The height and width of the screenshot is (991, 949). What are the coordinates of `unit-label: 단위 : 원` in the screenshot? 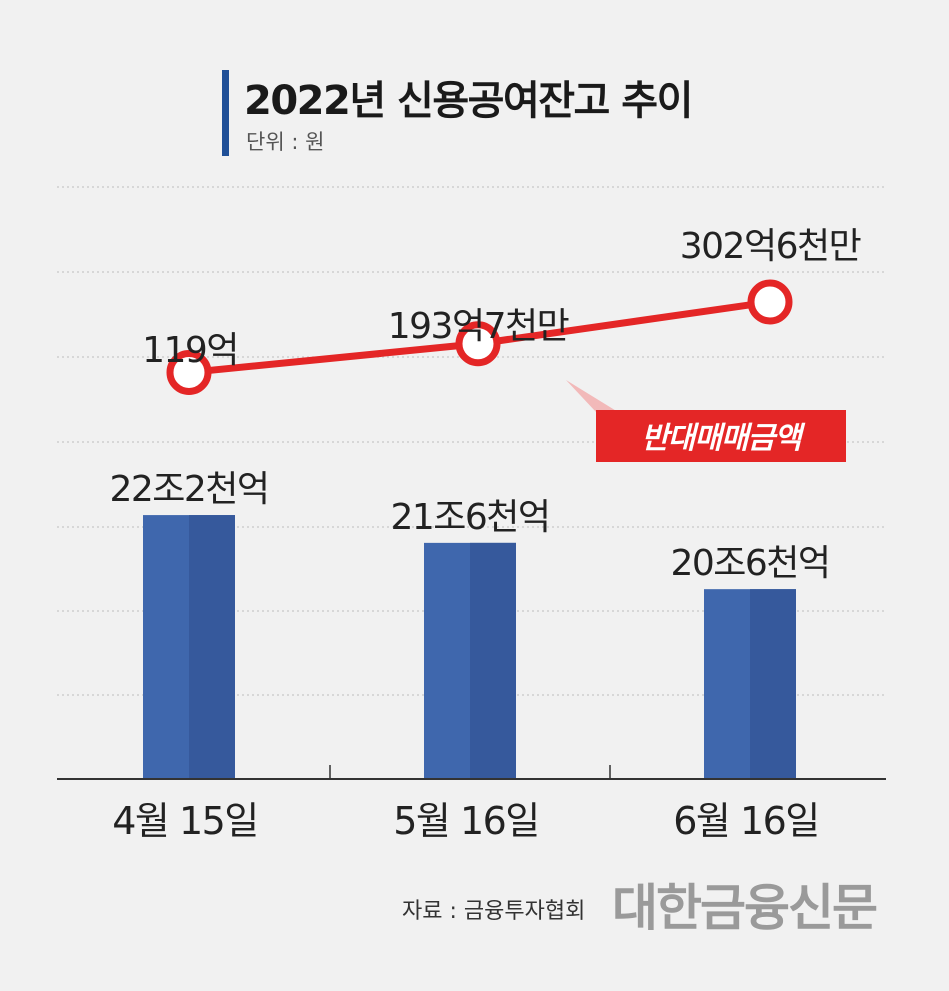 It's located at (285, 142).